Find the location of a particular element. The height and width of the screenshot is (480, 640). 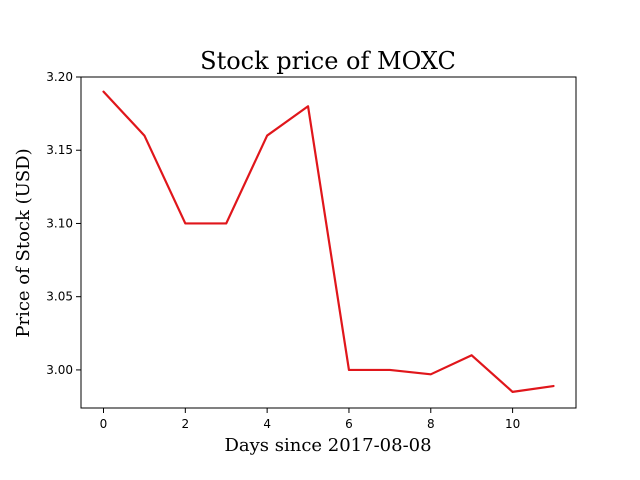

y-tick-label: 3.15 is located at coordinates (59, 150).